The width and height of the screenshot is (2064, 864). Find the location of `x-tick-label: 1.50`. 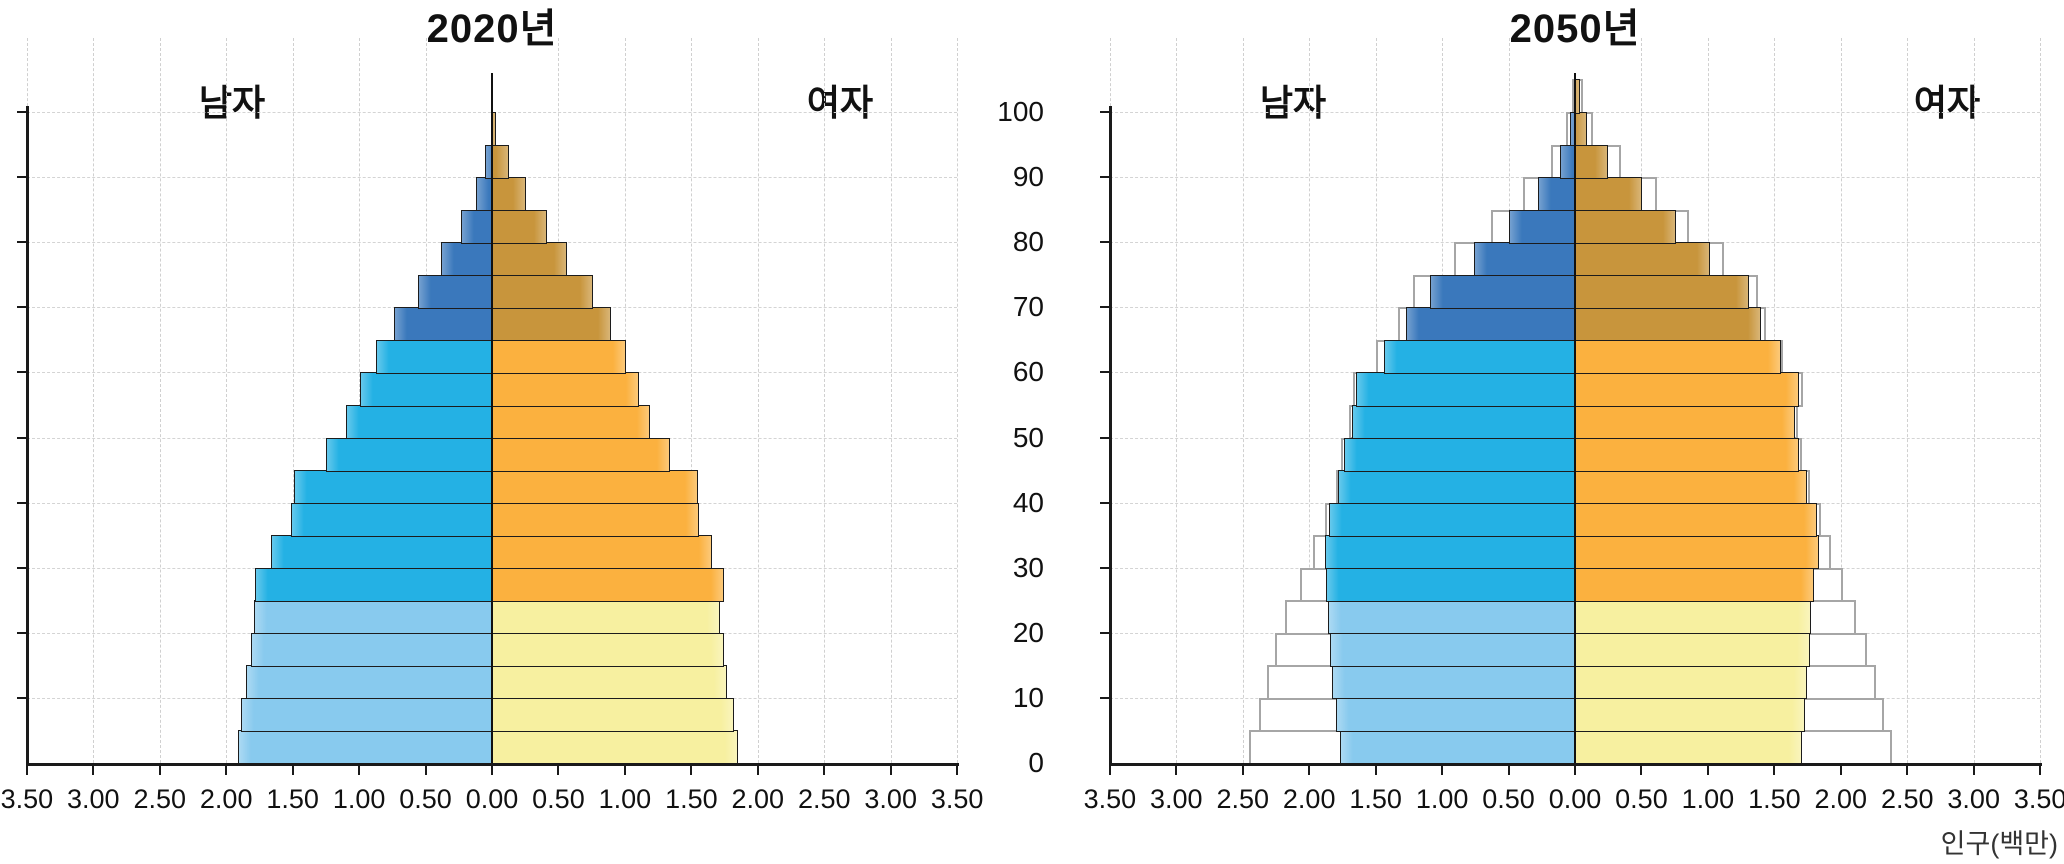

x-tick-label: 1.50 is located at coordinates (691, 799).